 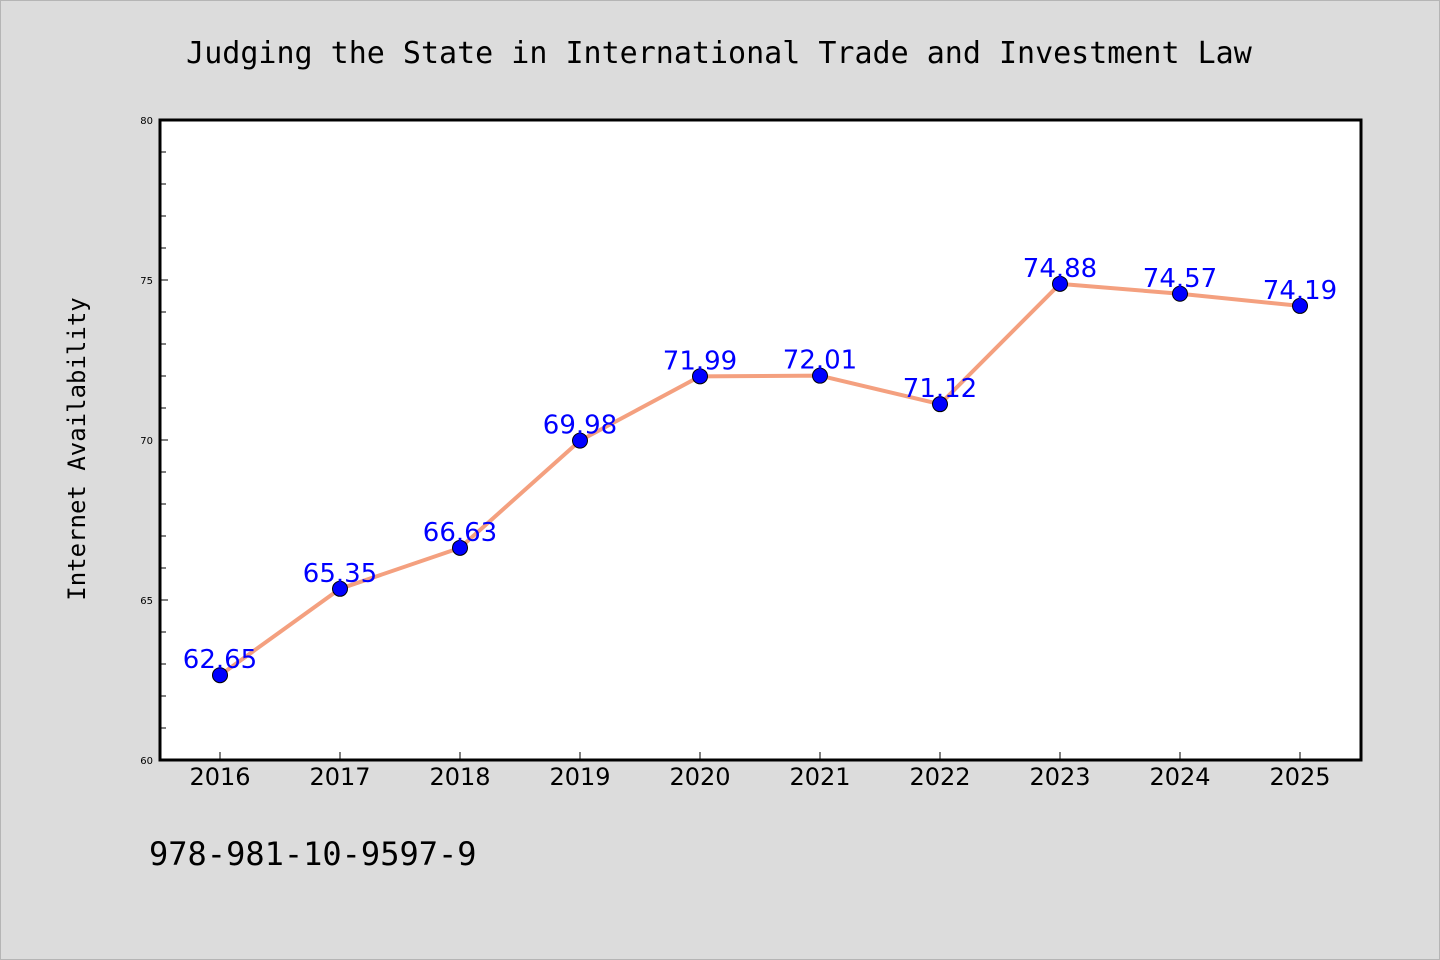 What do you see at coordinates (77, 448) in the screenshot?
I see `y-axis-label: Internet Availability` at bounding box center [77, 448].